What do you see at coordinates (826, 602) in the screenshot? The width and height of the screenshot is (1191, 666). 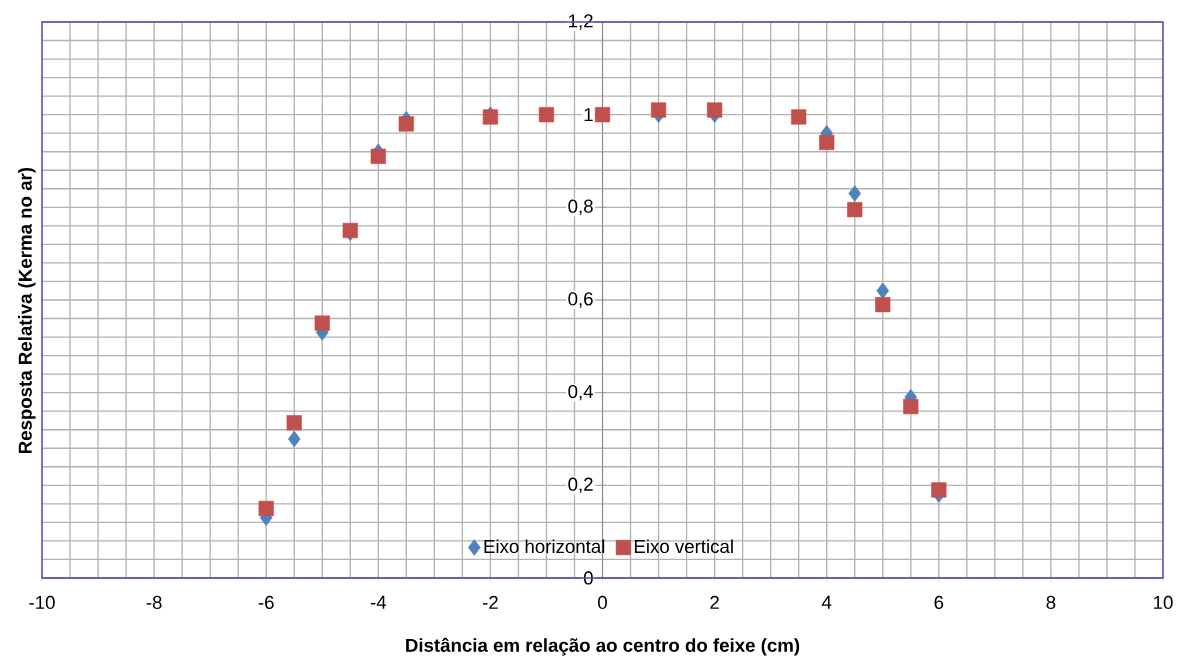 I see `x-tick-label: 4` at bounding box center [826, 602].